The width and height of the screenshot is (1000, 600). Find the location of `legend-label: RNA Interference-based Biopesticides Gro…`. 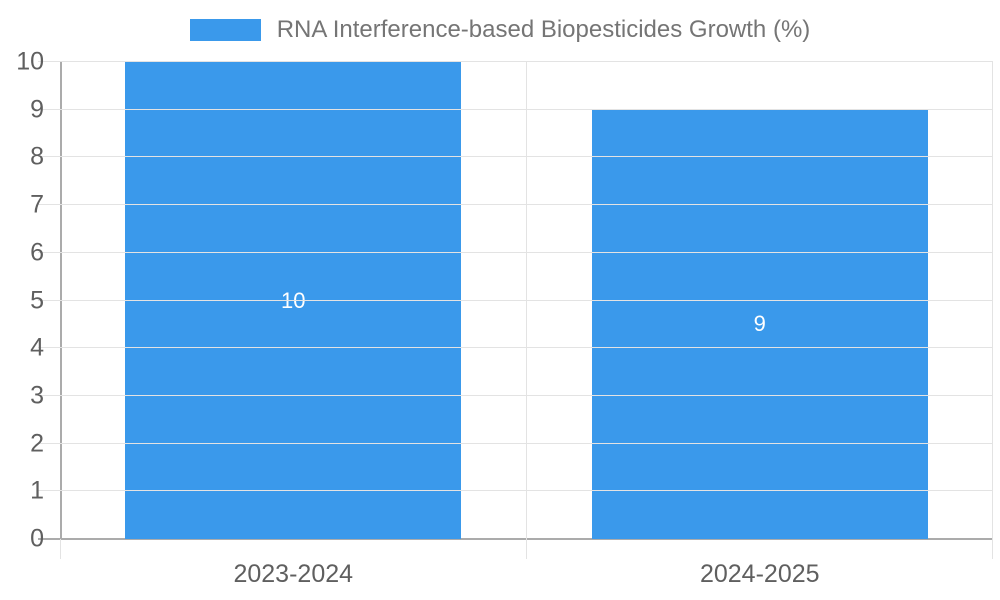

legend-label: RNA Interference-based Biopesticides Gro… is located at coordinates (543, 29).